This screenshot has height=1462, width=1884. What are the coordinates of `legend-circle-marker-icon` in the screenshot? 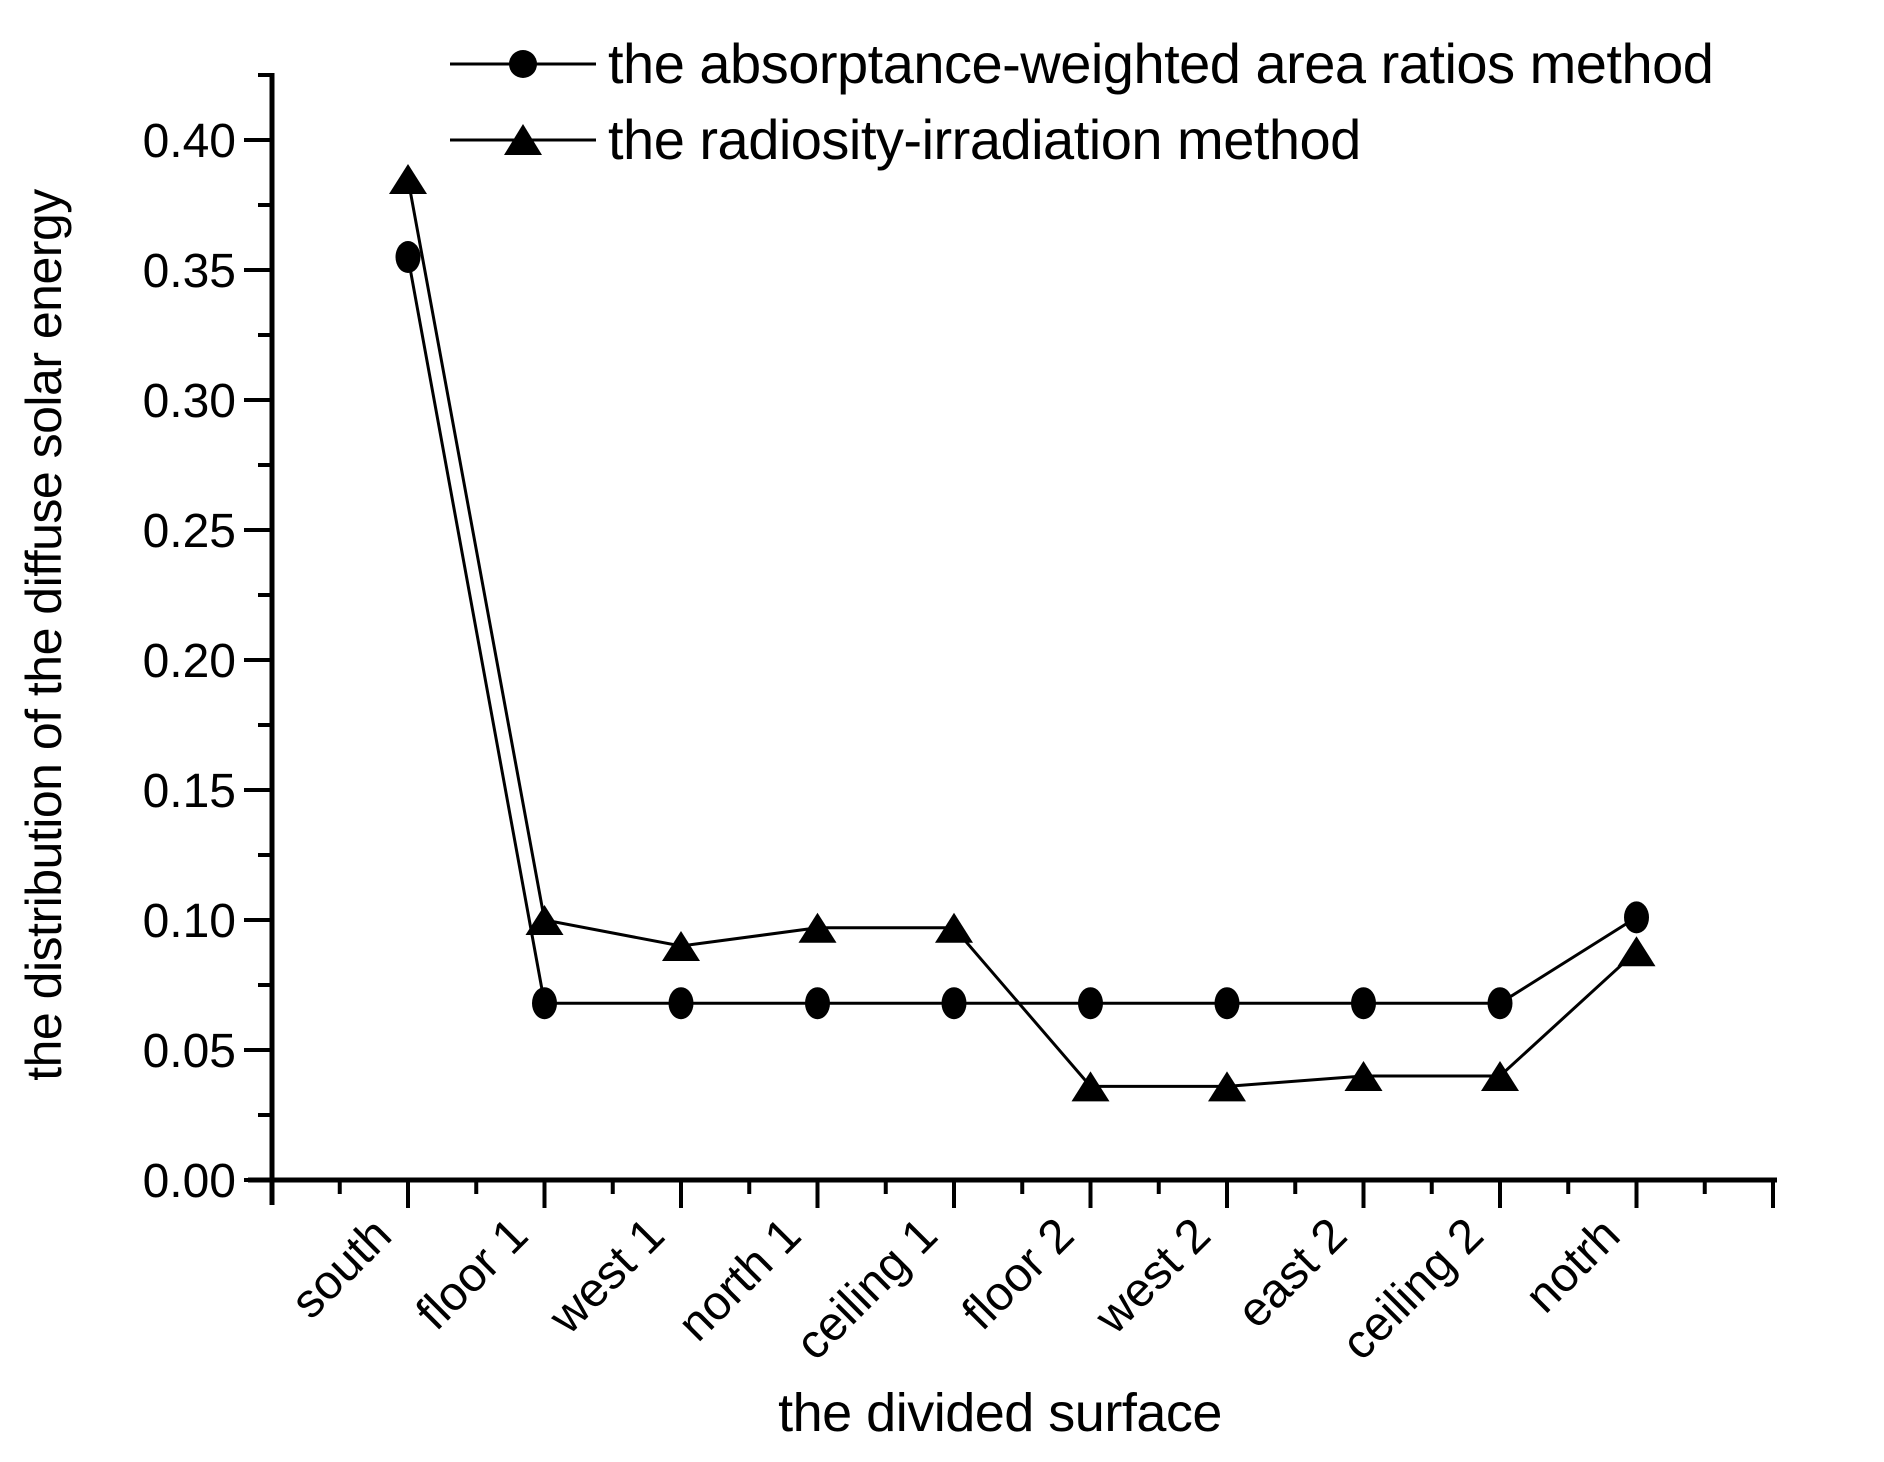 It's located at (523, 64).